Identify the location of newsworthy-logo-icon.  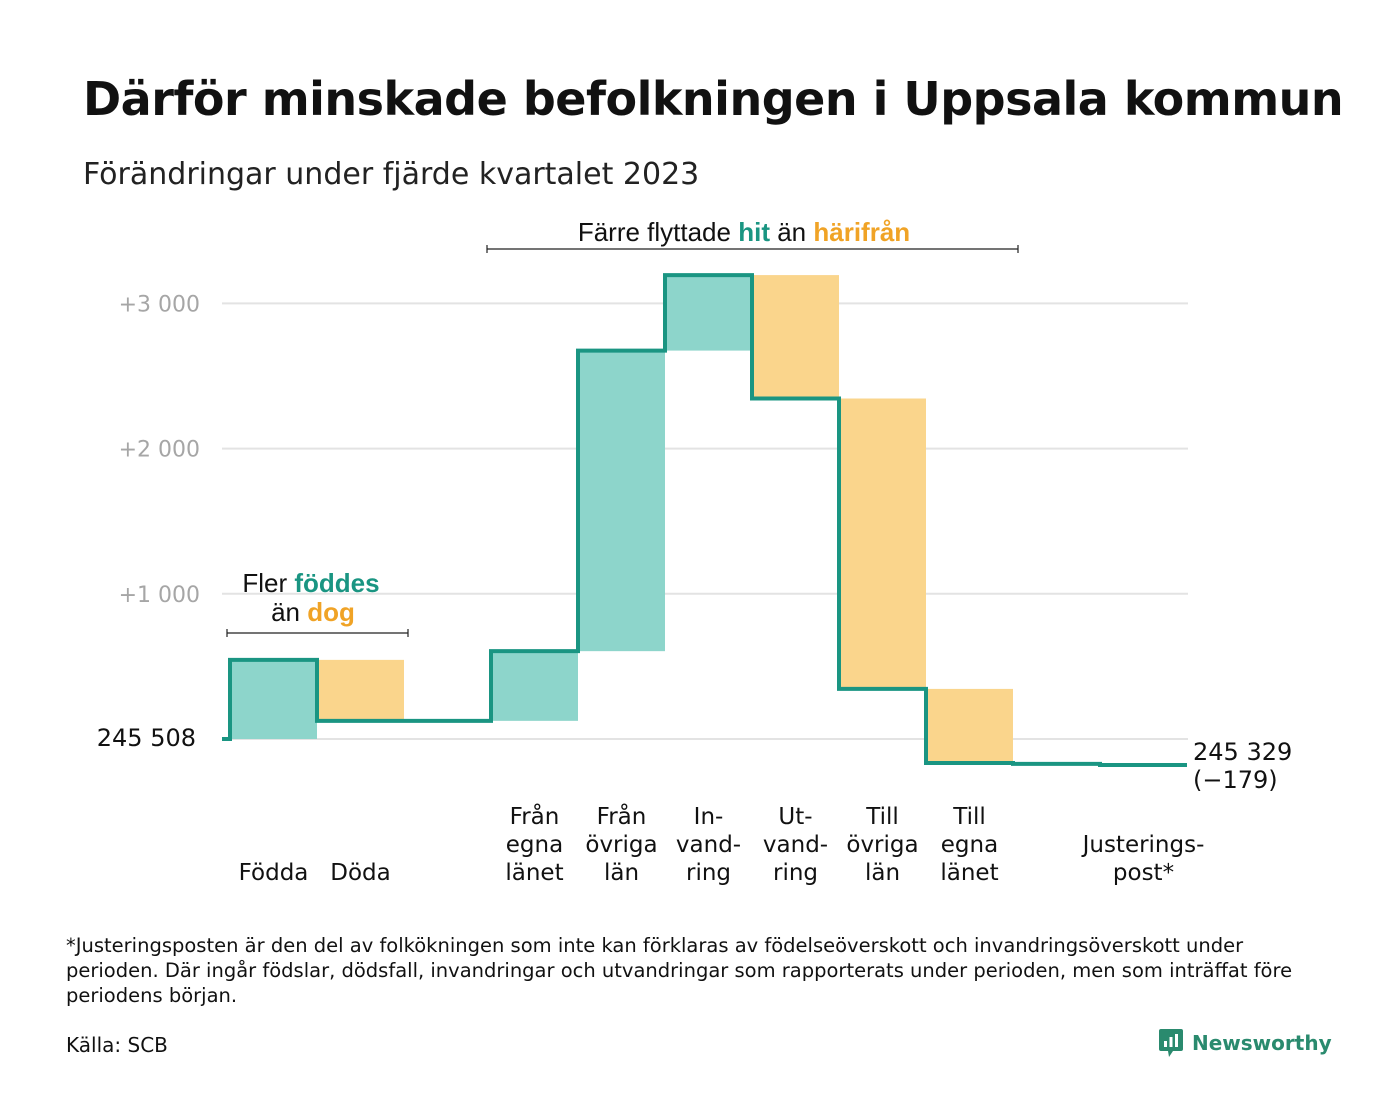
(1171, 1043).